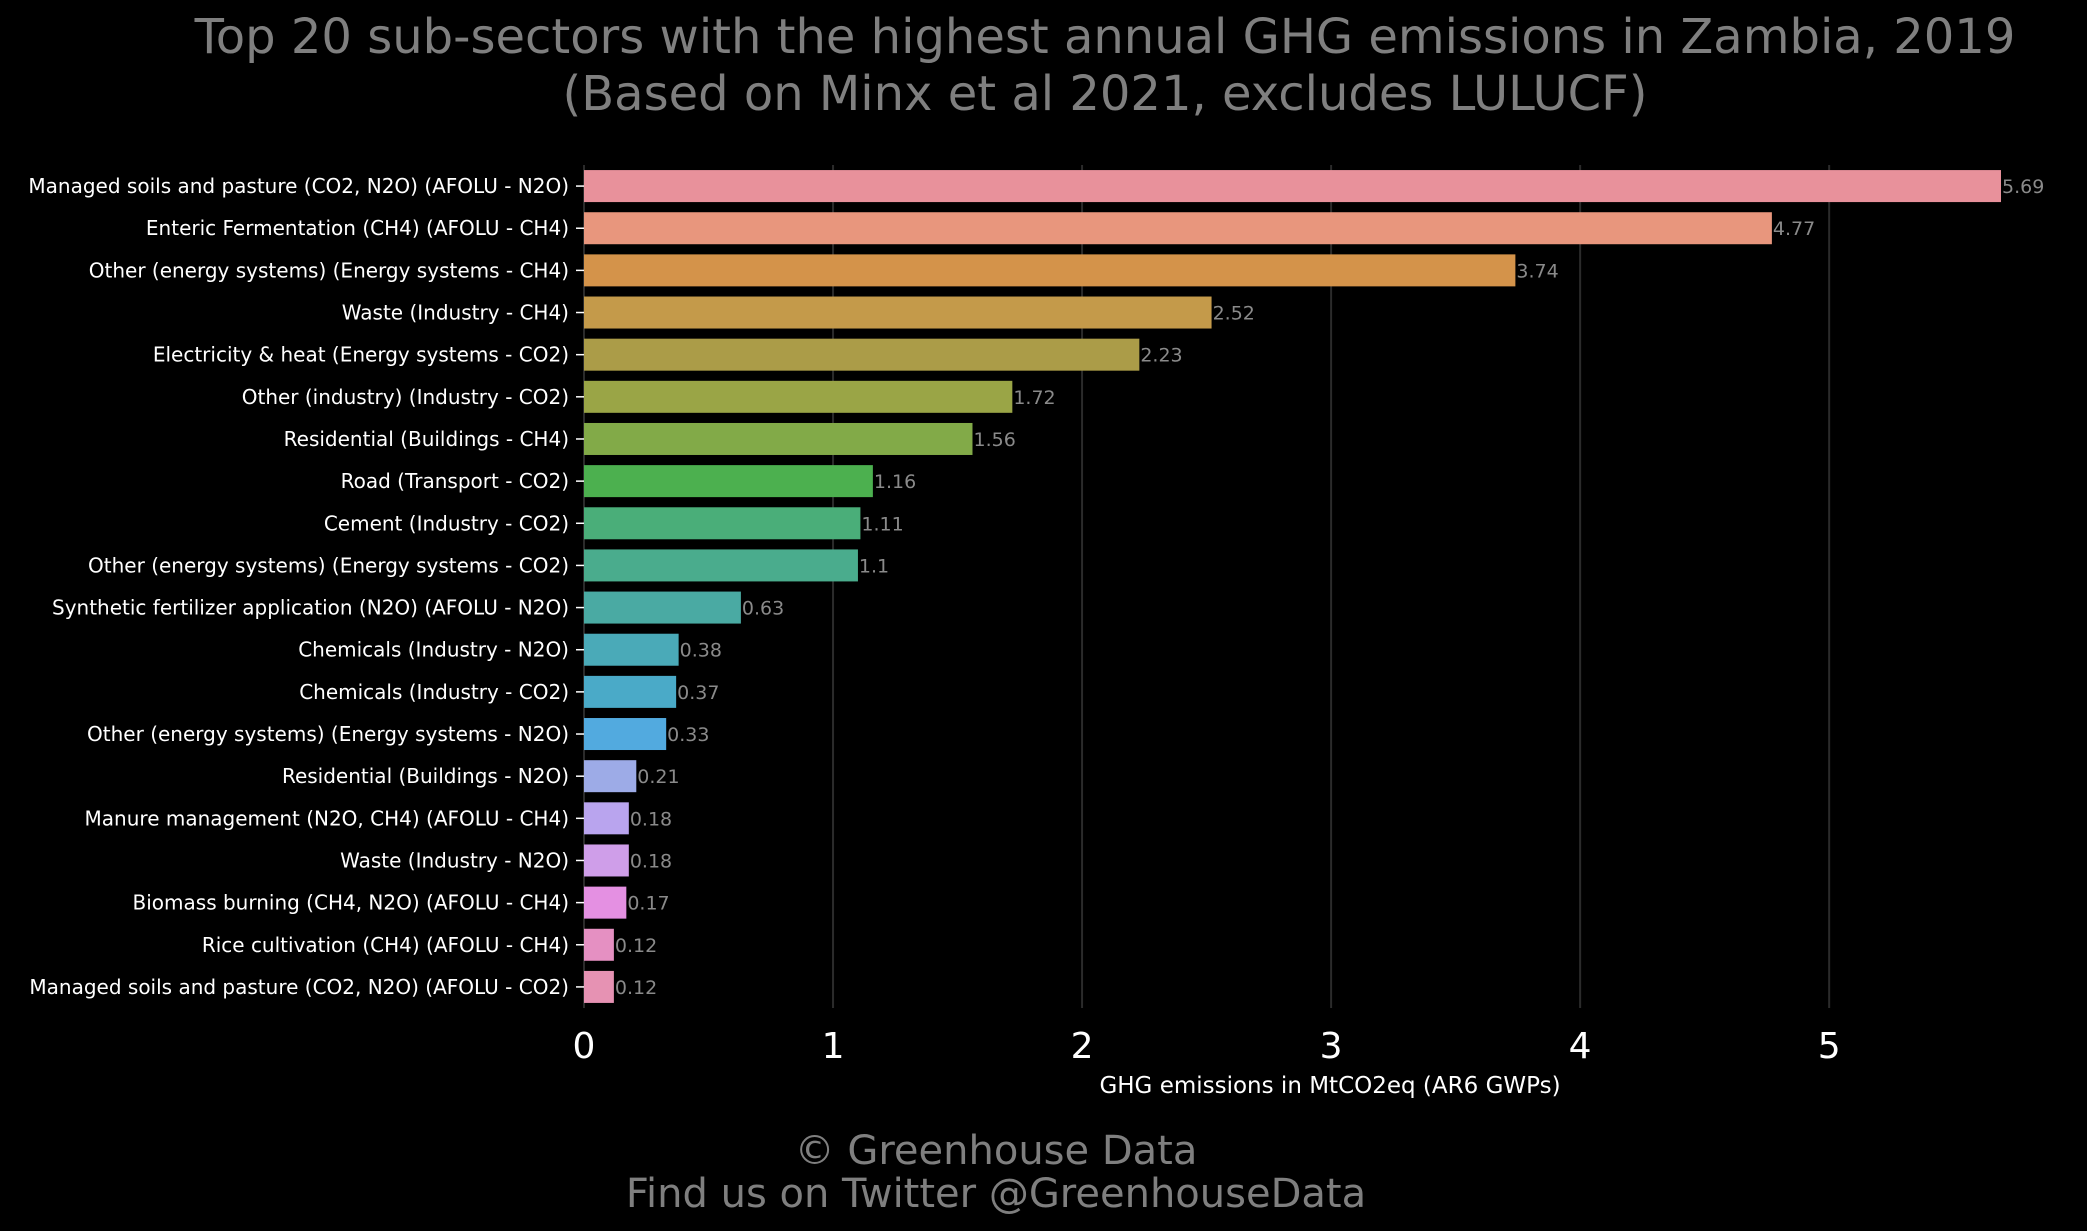  What do you see at coordinates (1537, 271) in the screenshot?
I see `value-label-2: 3.74` at bounding box center [1537, 271].